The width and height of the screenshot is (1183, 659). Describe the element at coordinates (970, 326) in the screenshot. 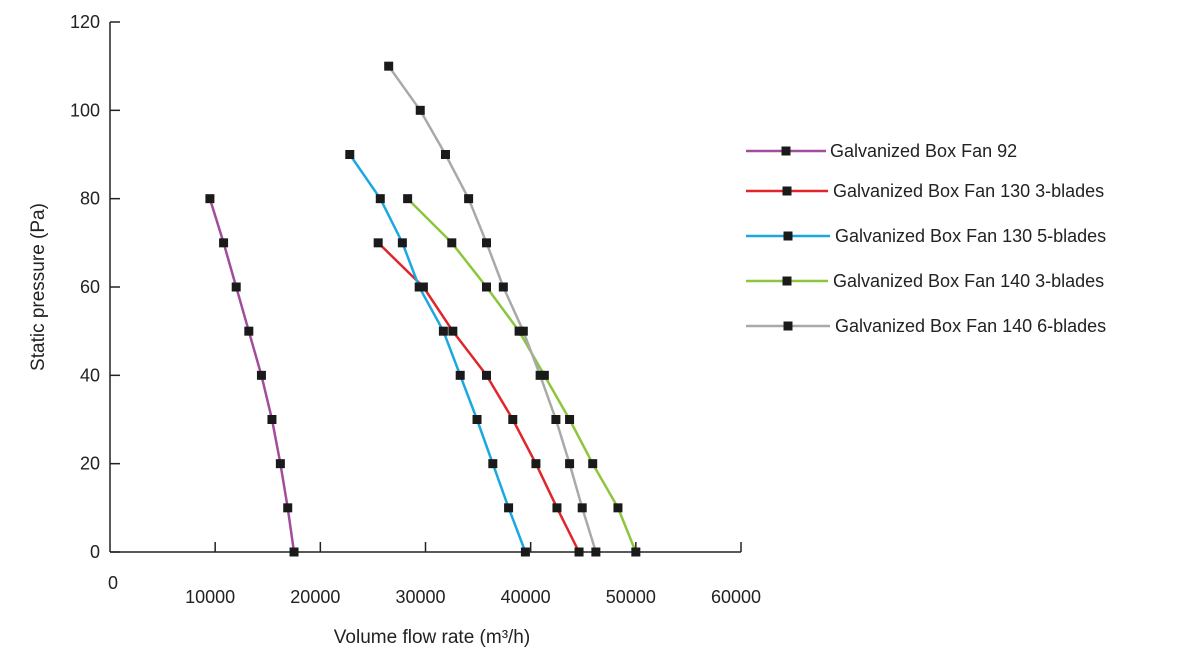

I see `legend-label: Galvanized Box Fan 140 6-blades` at that location.